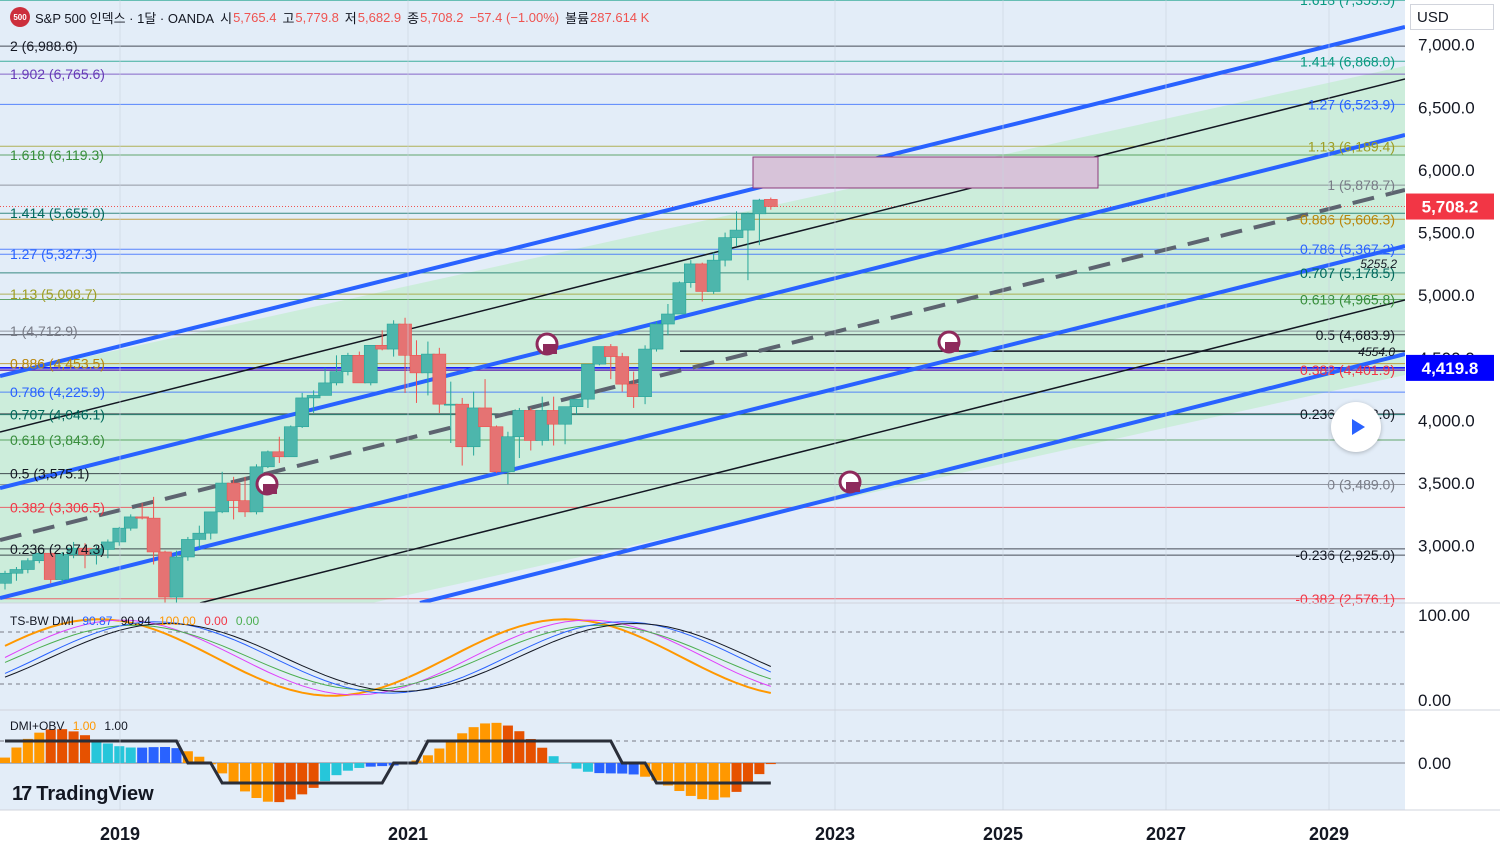 The height and width of the screenshot is (853, 1500). Describe the element at coordinates (750, 831) in the screenshot. I see `time-axis-bg` at that location.